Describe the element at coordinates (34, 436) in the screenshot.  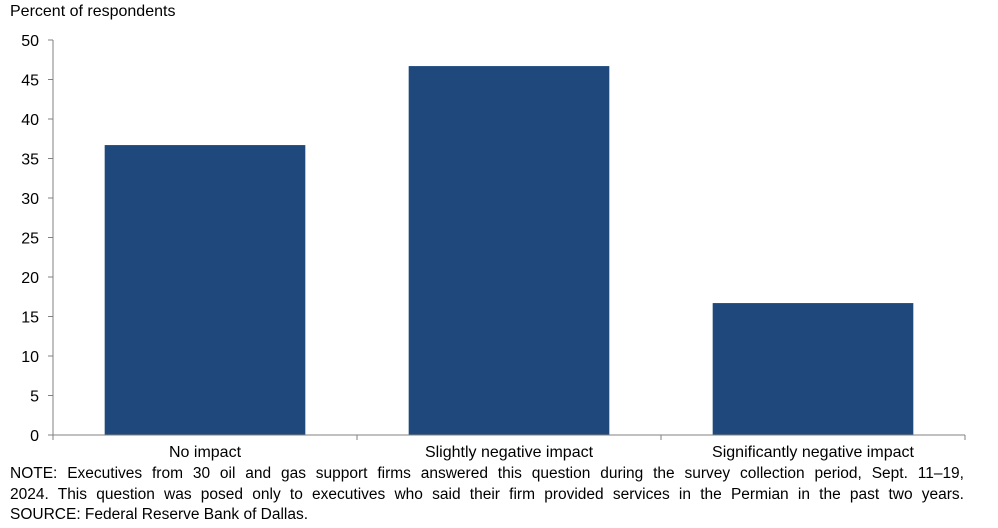
I see `y-tick-label: 0` at that location.